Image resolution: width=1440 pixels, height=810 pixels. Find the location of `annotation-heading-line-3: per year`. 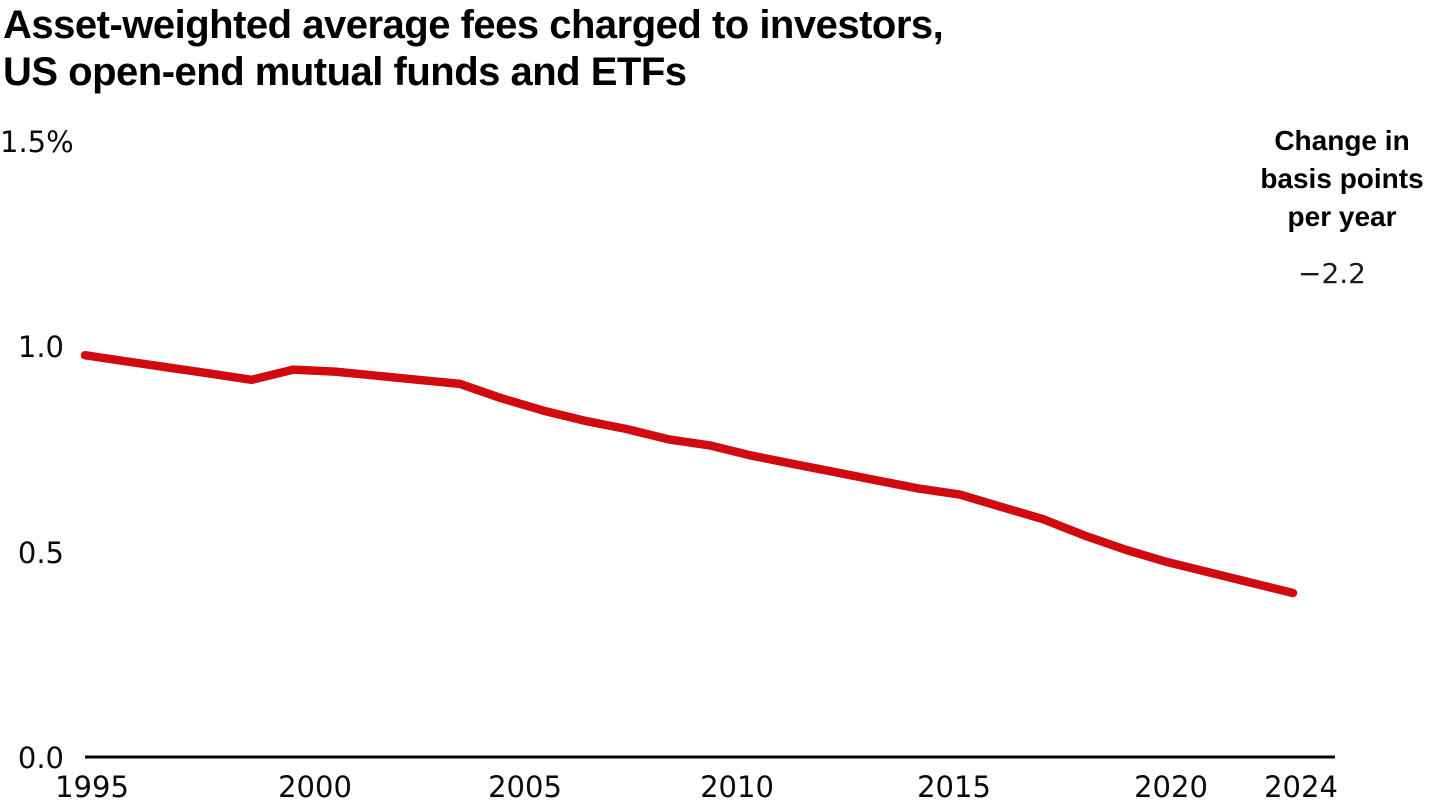

annotation-heading-line-3: per year is located at coordinates (1342, 216).